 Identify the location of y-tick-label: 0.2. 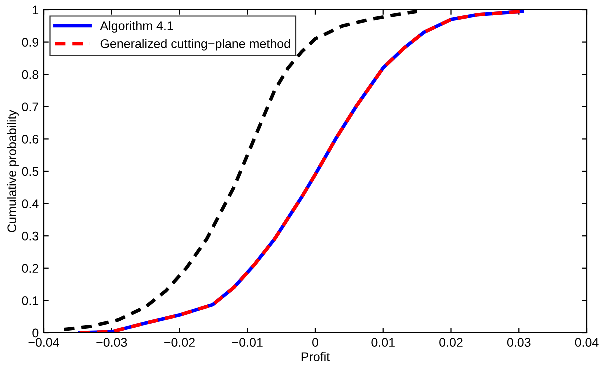
(30, 269).